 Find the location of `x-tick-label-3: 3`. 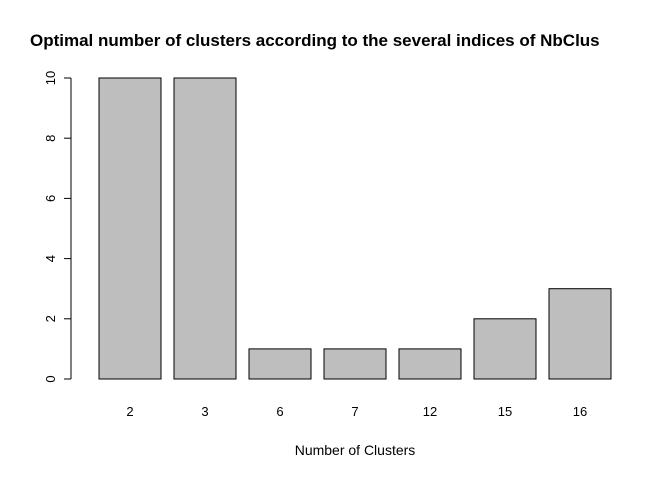

x-tick-label-3: 3 is located at coordinates (204, 411).